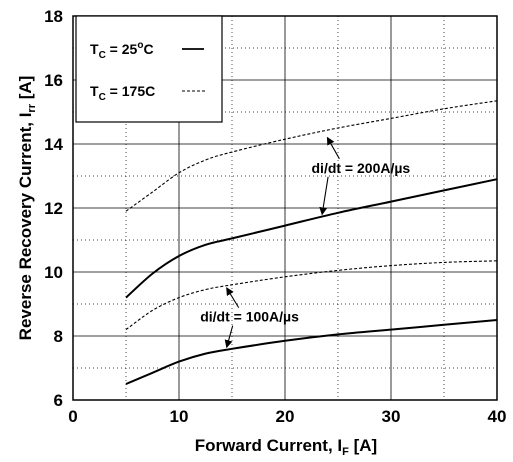 The width and height of the screenshot is (513, 462). Describe the element at coordinates (53, 16) in the screenshot. I see `y-tick-label: 18` at that location.